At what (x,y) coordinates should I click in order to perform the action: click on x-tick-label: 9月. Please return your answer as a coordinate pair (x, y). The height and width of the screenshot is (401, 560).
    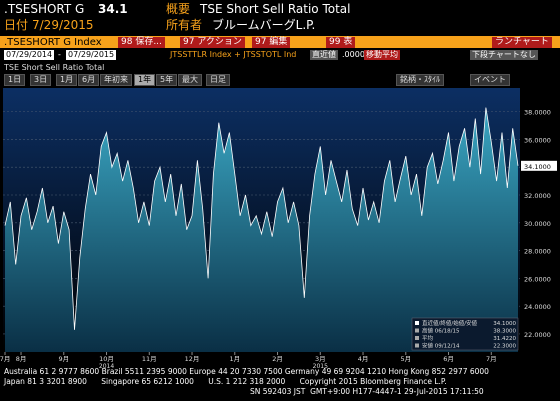
    Looking at the image, I should click on (63, 359).